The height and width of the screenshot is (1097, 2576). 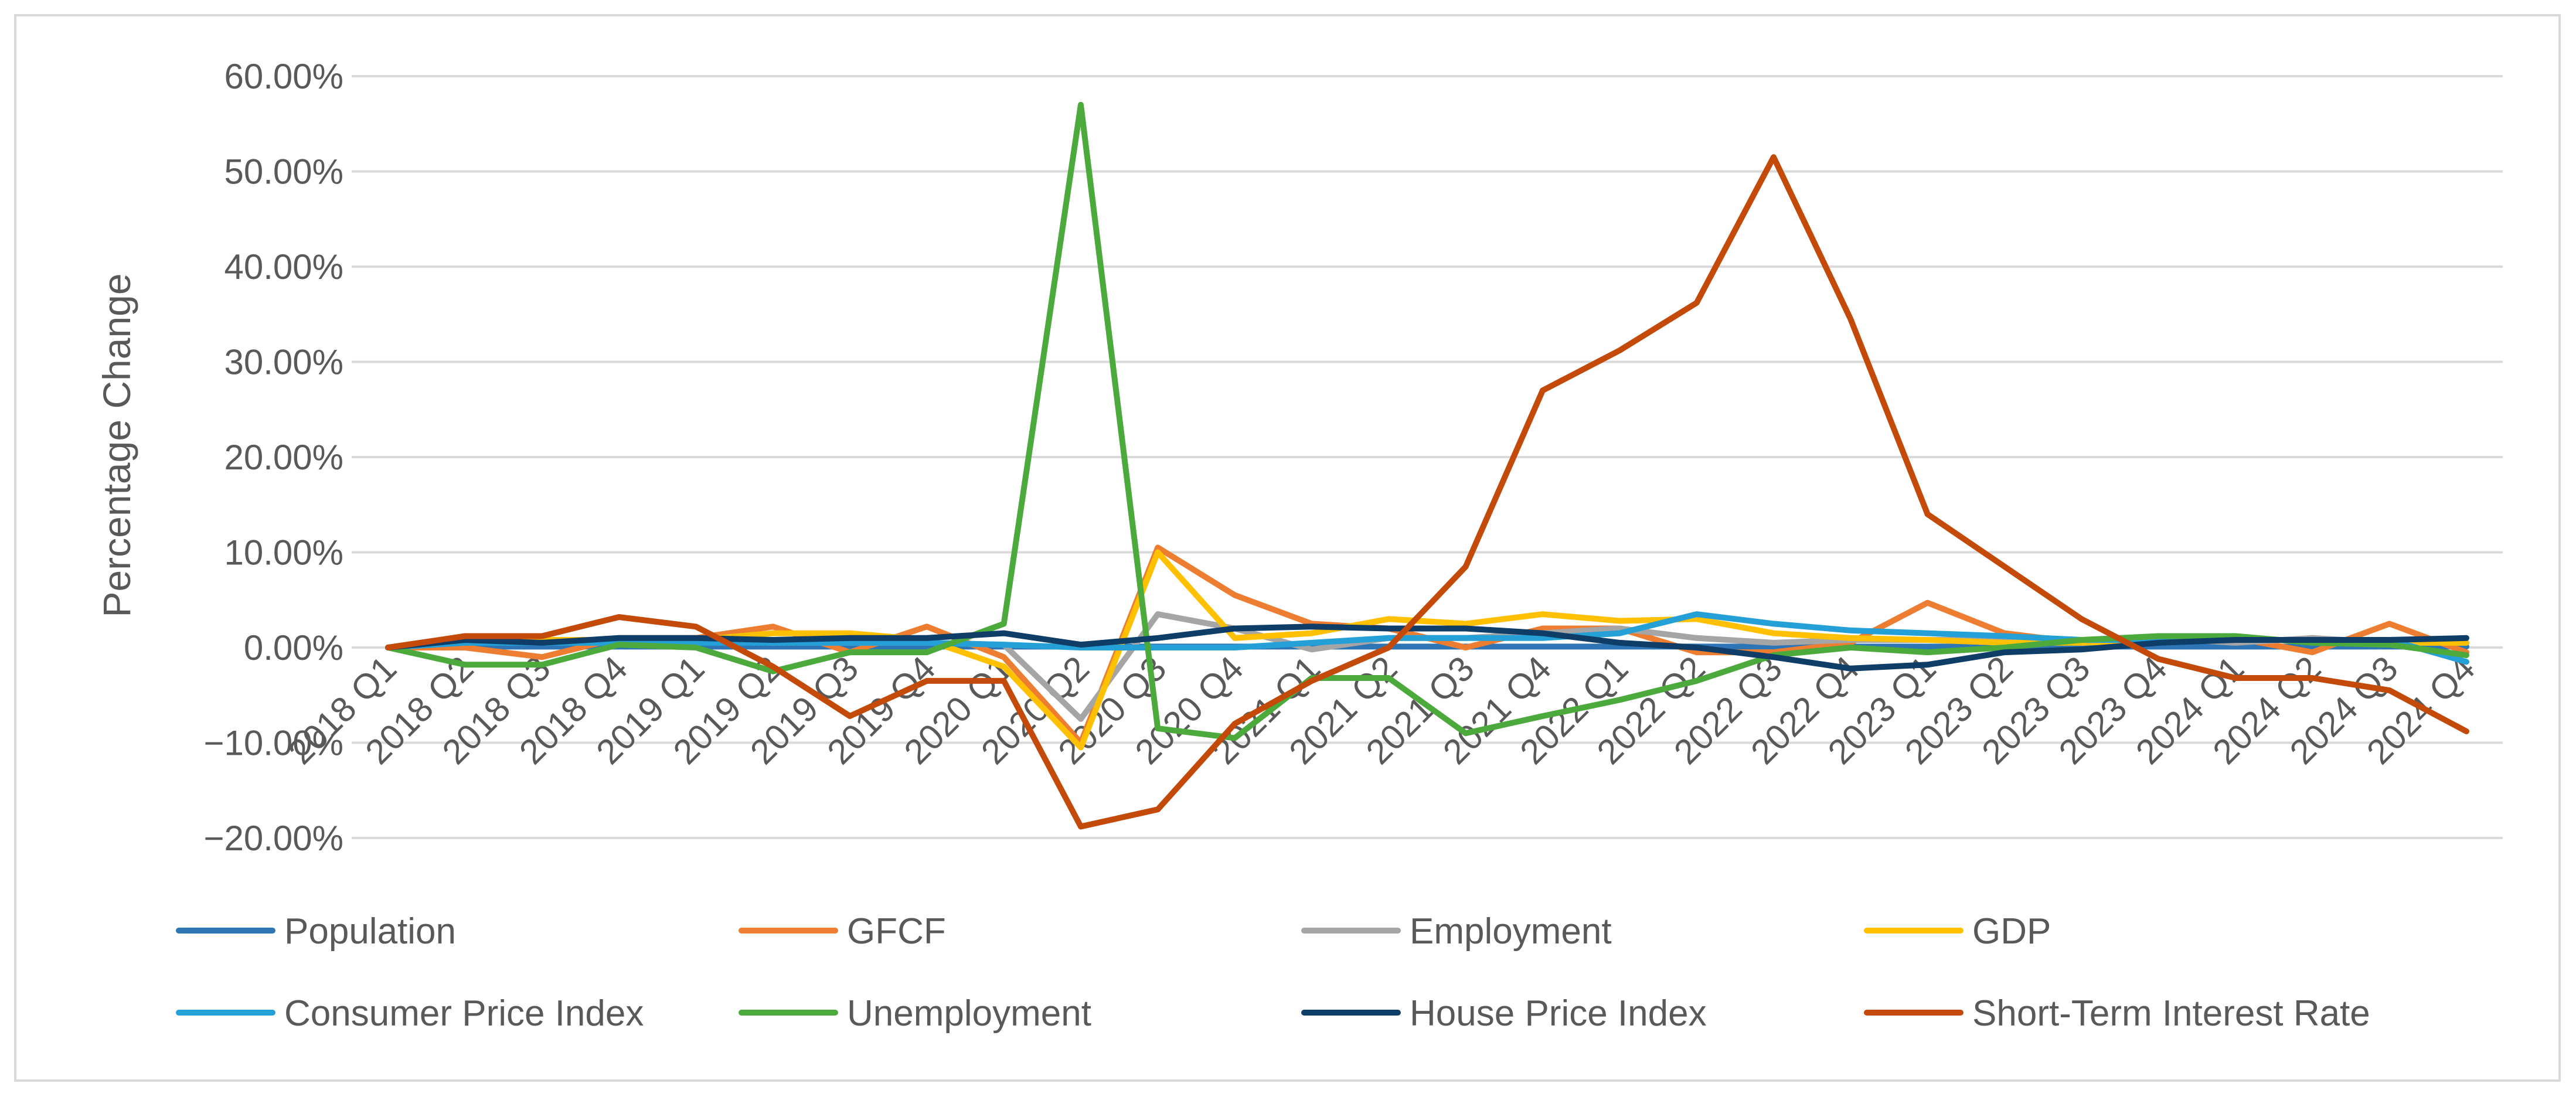 What do you see at coordinates (273, 743) in the screenshot?
I see `y-tick-label: −10.00%` at bounding box center [273, 743].